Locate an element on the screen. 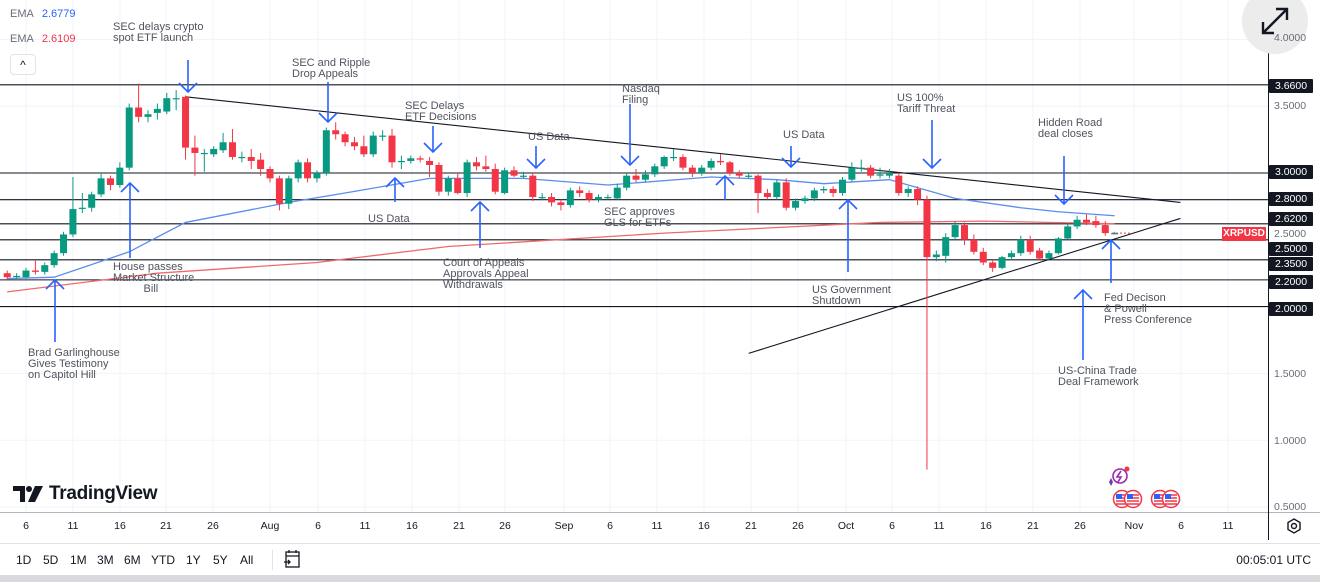  range-button-6m: 6M is located at coordinates (132, 560).